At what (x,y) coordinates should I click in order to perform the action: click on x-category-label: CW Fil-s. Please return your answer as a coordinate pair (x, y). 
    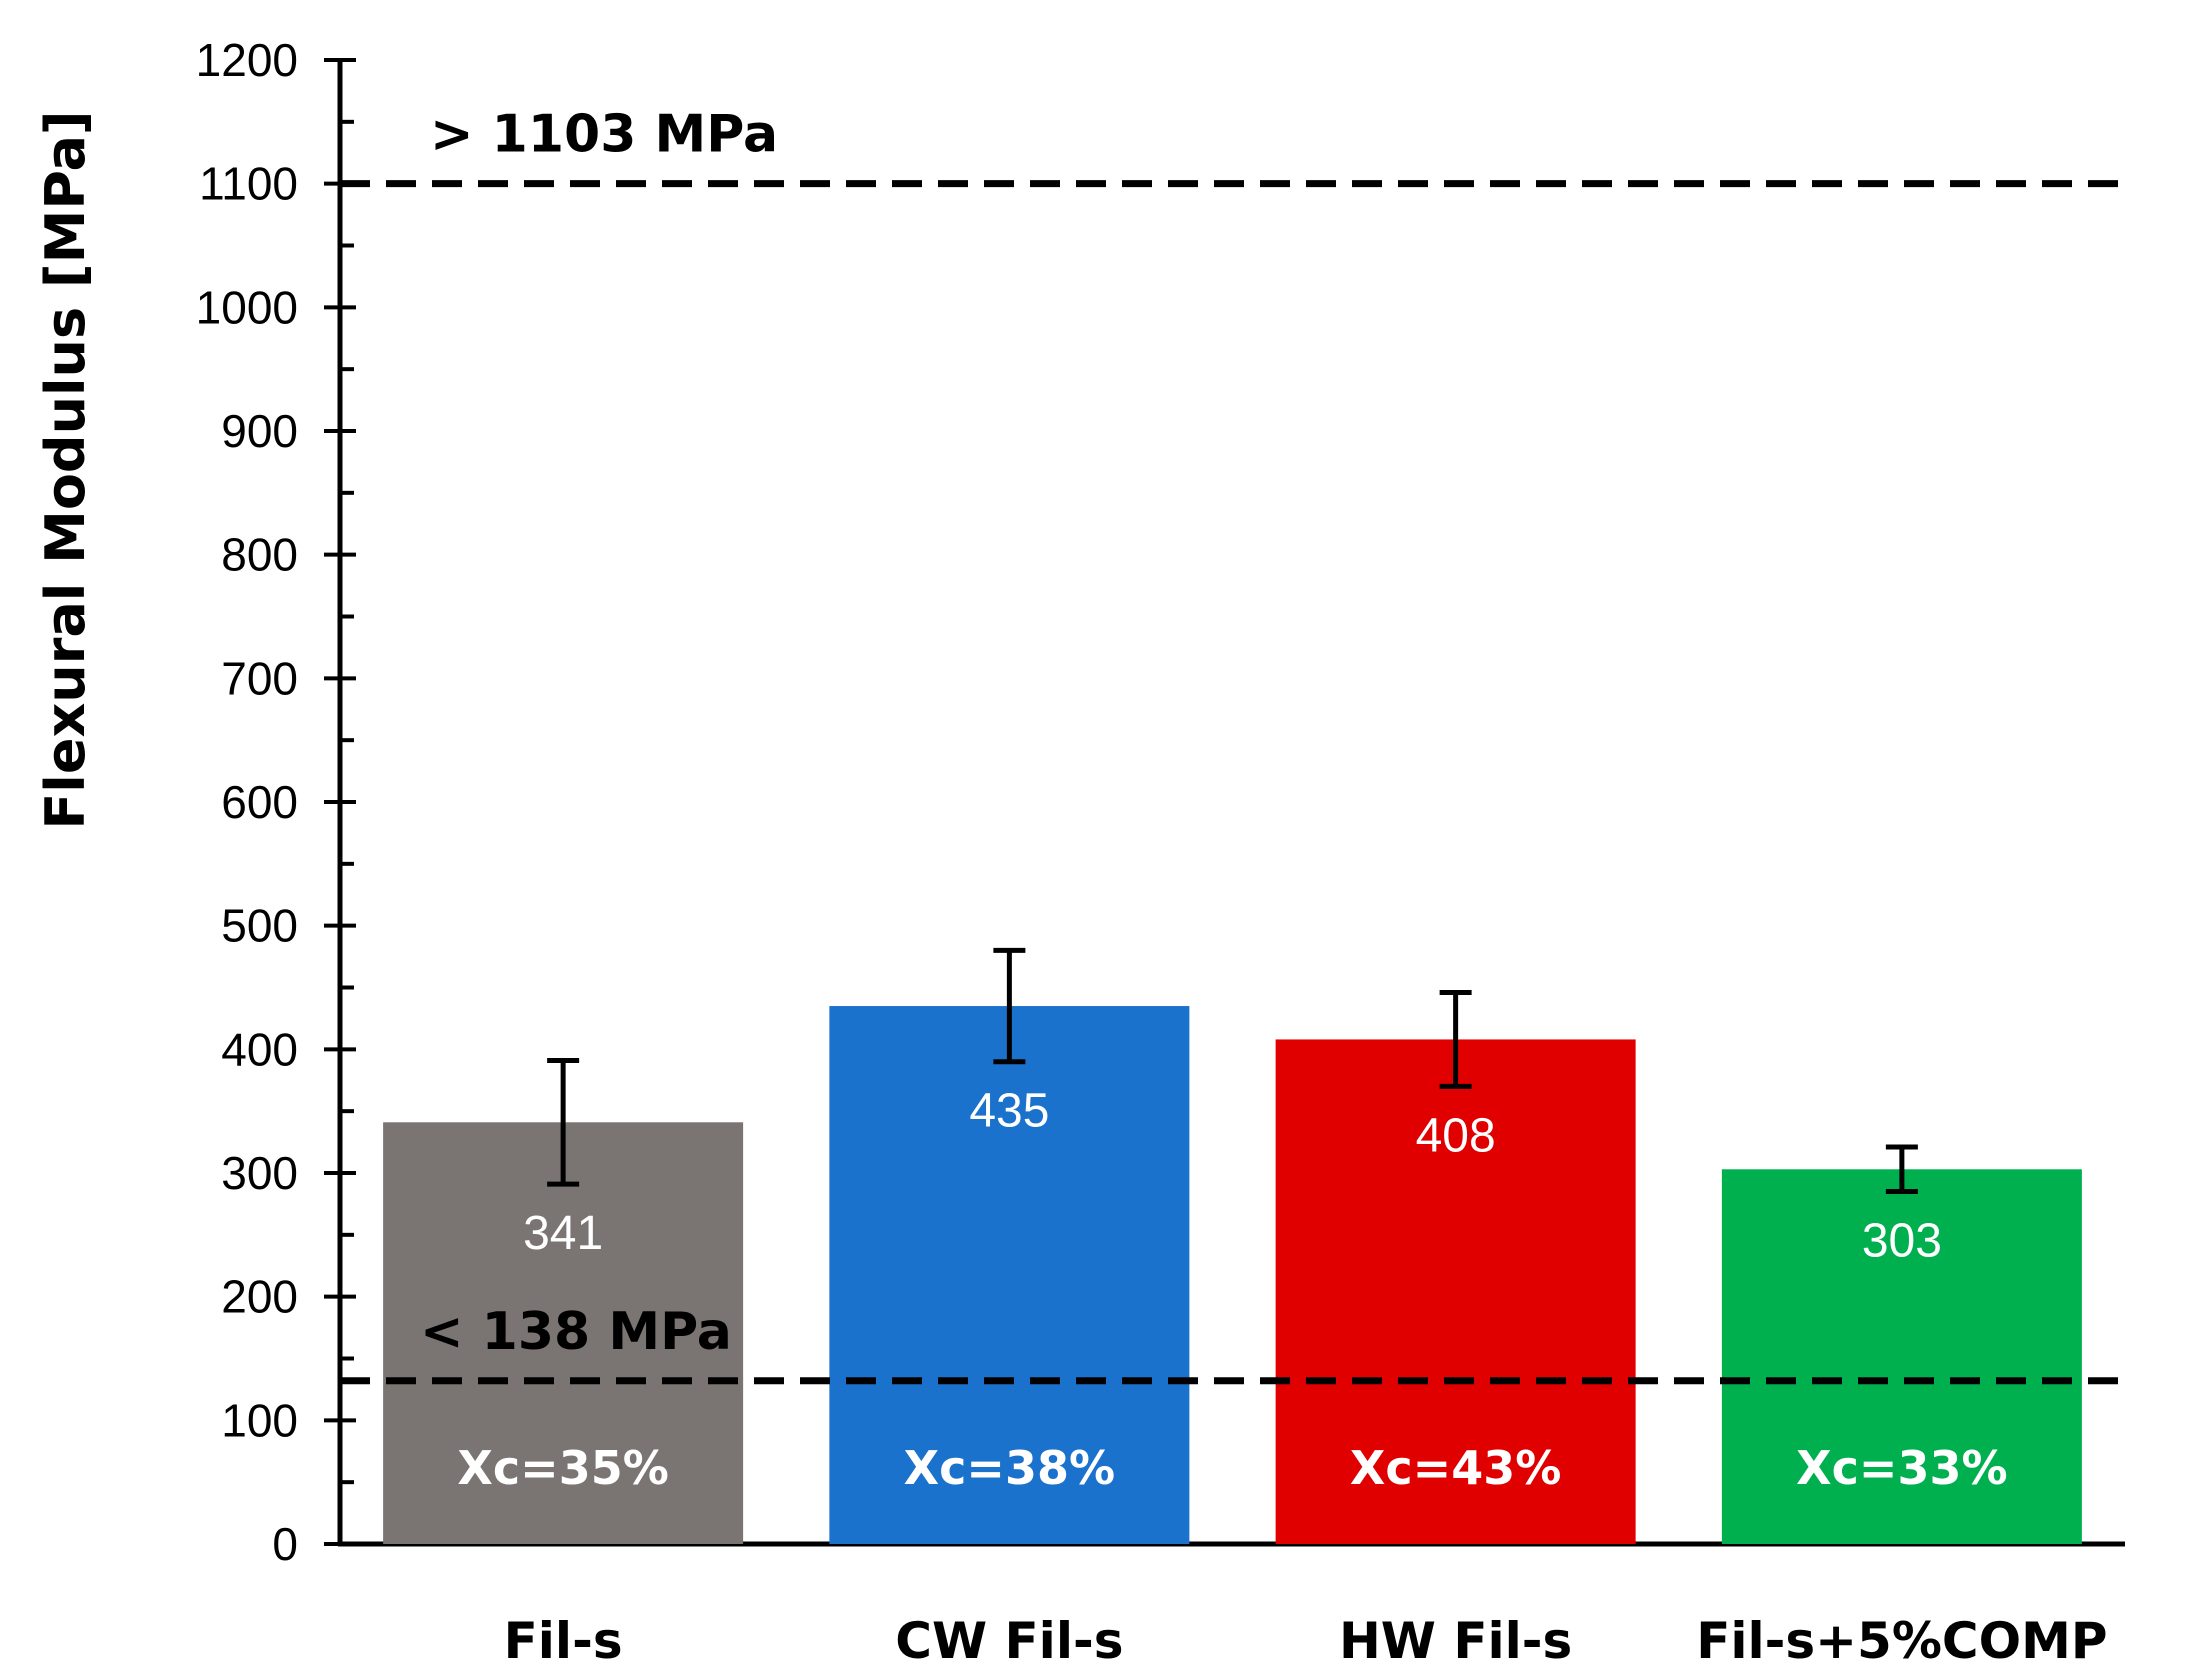
    Looking at the image, I should click on (1009, 1641).